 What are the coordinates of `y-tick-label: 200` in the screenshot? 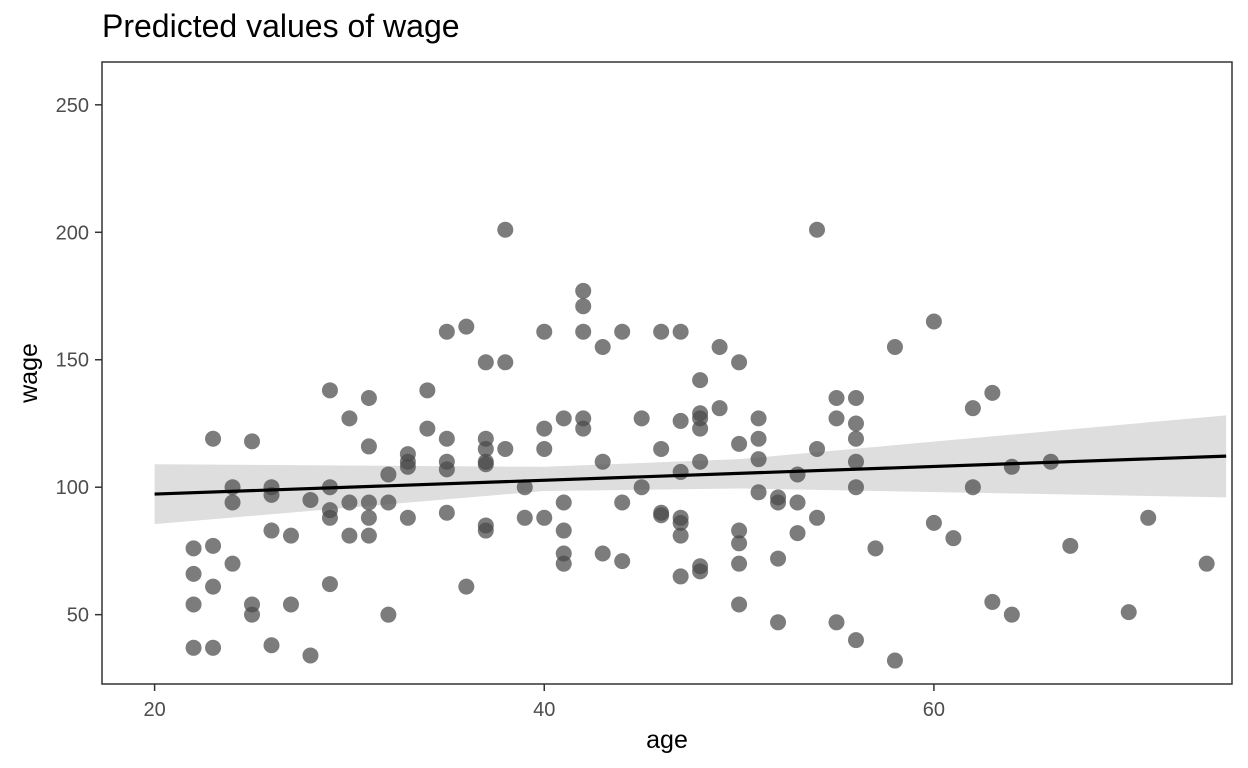 It's located at (72, 233).